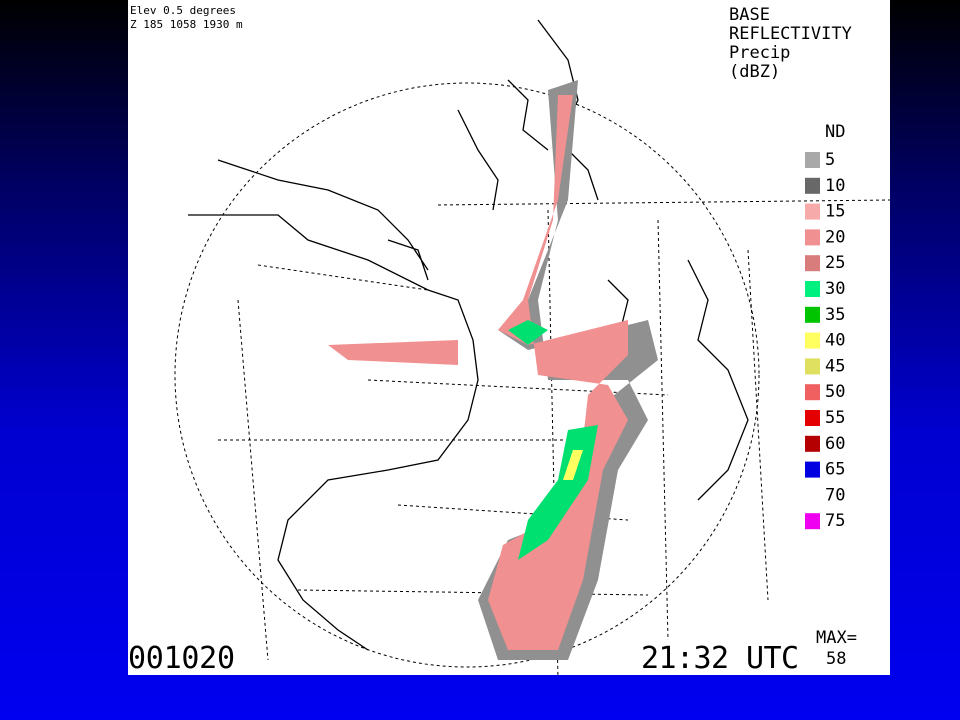 Image resolution: width=960 pixels, height=720 pixels. Describe the element at coordinates (835, 366) in the screenshot. I see `legend-label: 45` at that location.